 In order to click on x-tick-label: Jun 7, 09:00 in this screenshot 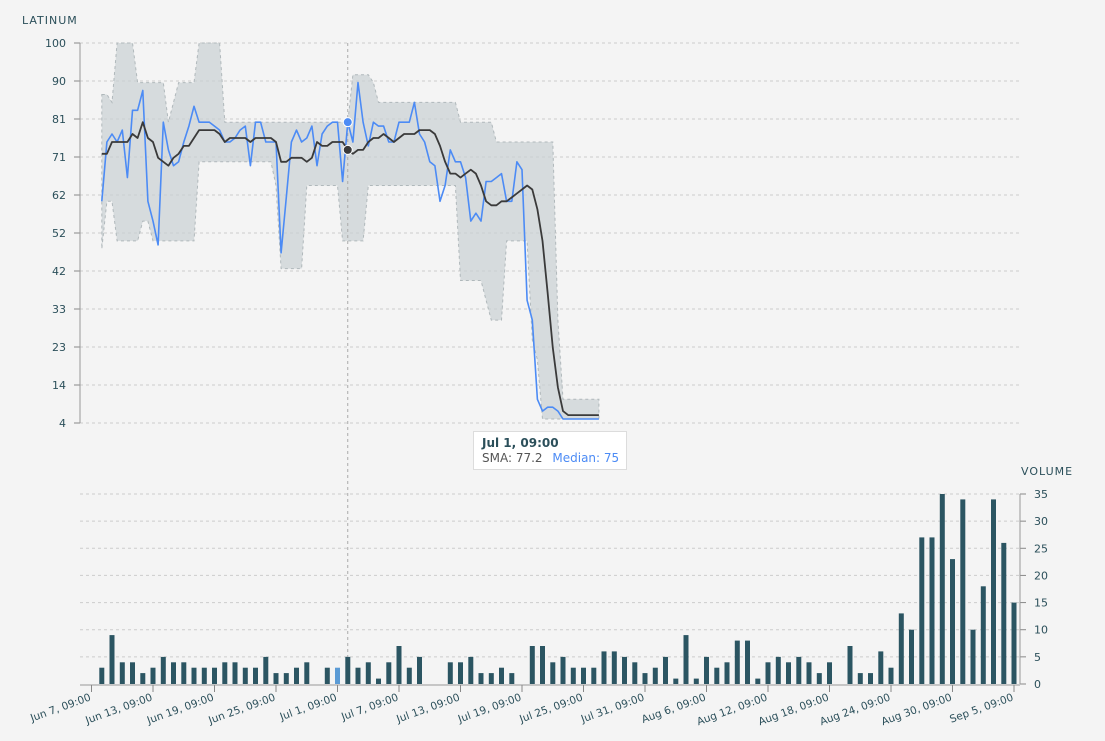, I will do `click(60, 708)`.